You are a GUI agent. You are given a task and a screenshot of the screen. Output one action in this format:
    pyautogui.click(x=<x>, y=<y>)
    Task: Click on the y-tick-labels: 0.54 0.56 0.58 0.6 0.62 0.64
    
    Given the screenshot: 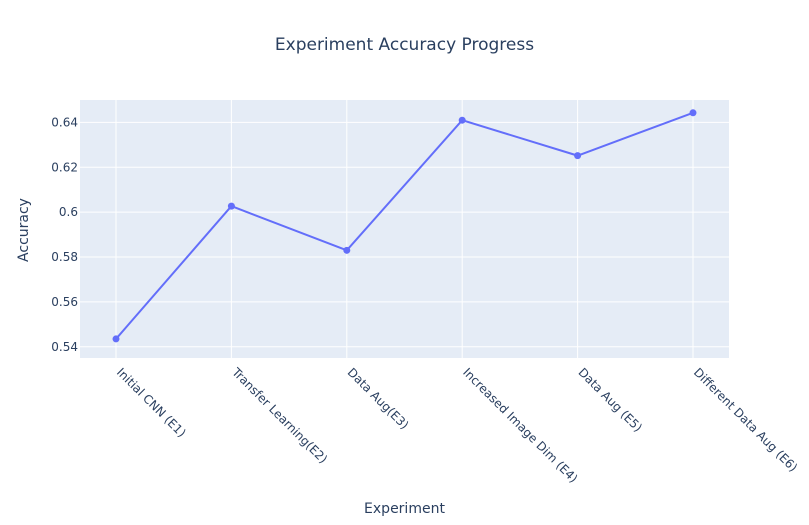 What is the action you would take?
    pyautogui.click(x=64, y=234)
    